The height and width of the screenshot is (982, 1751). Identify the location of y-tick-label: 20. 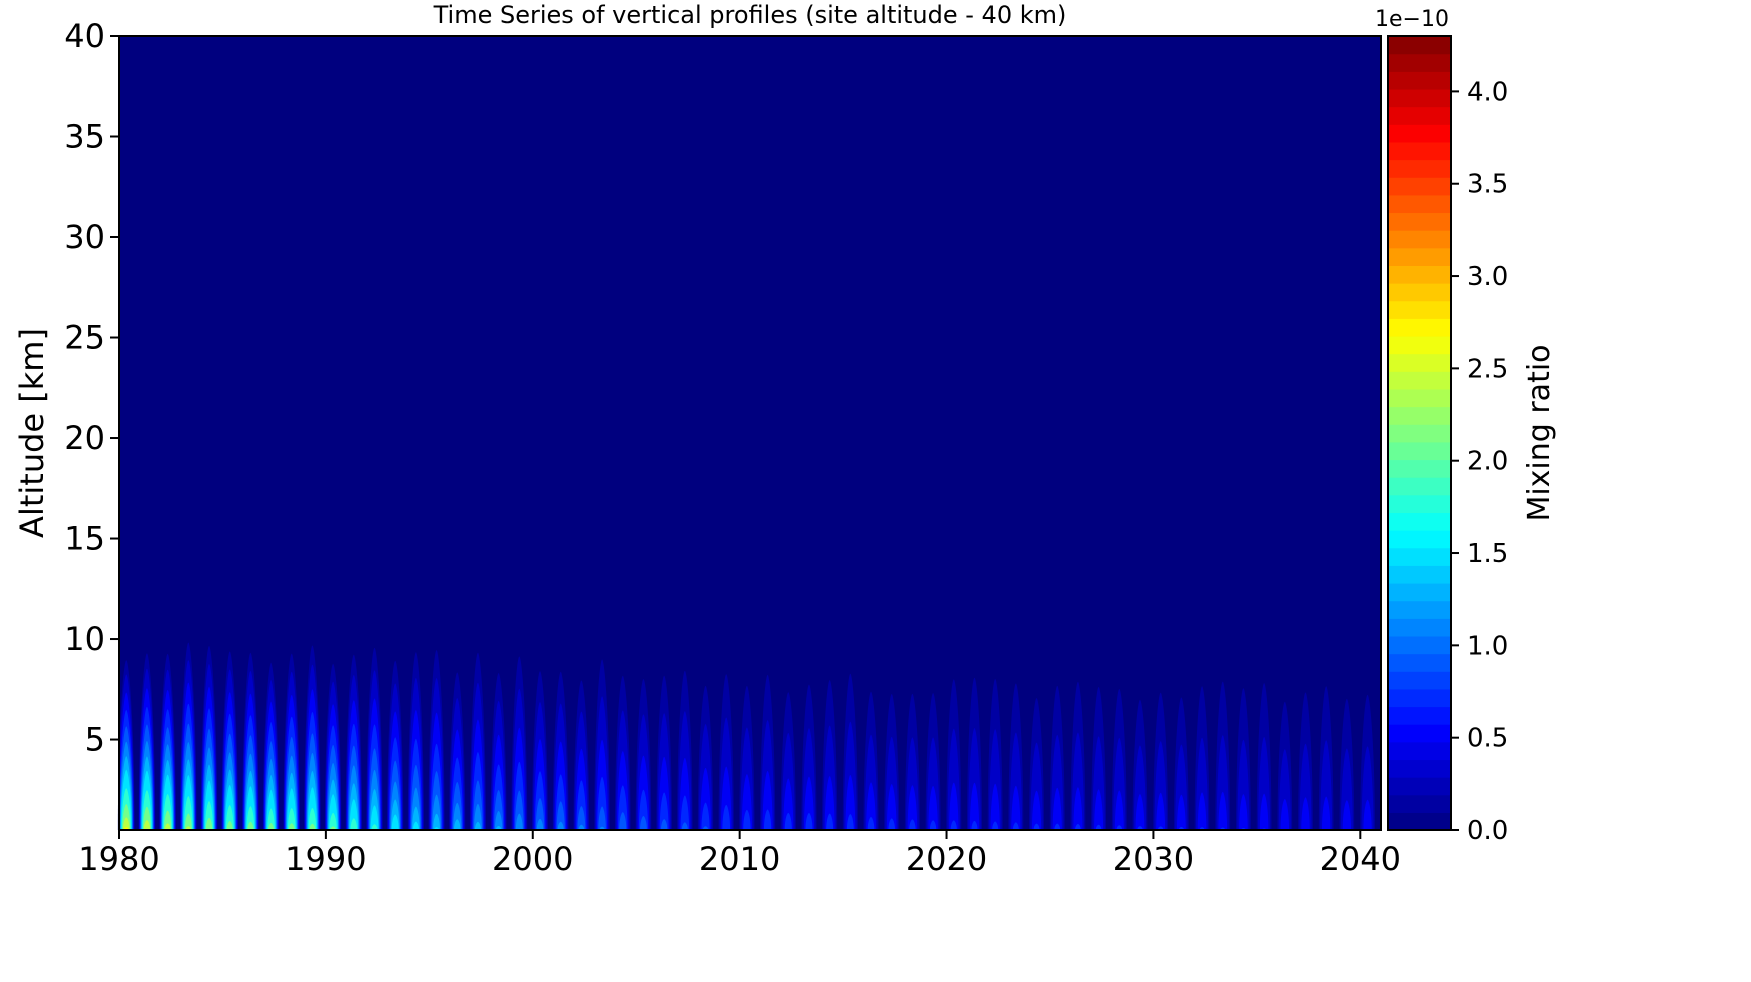
(84, 438).